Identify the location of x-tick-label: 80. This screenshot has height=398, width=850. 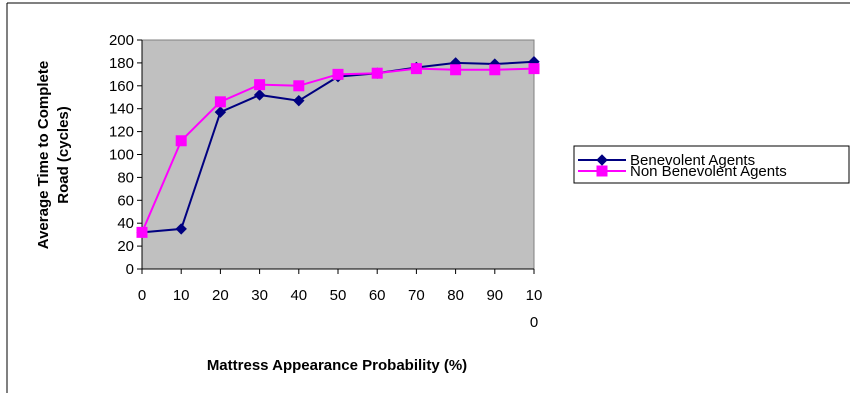
(455, 295).